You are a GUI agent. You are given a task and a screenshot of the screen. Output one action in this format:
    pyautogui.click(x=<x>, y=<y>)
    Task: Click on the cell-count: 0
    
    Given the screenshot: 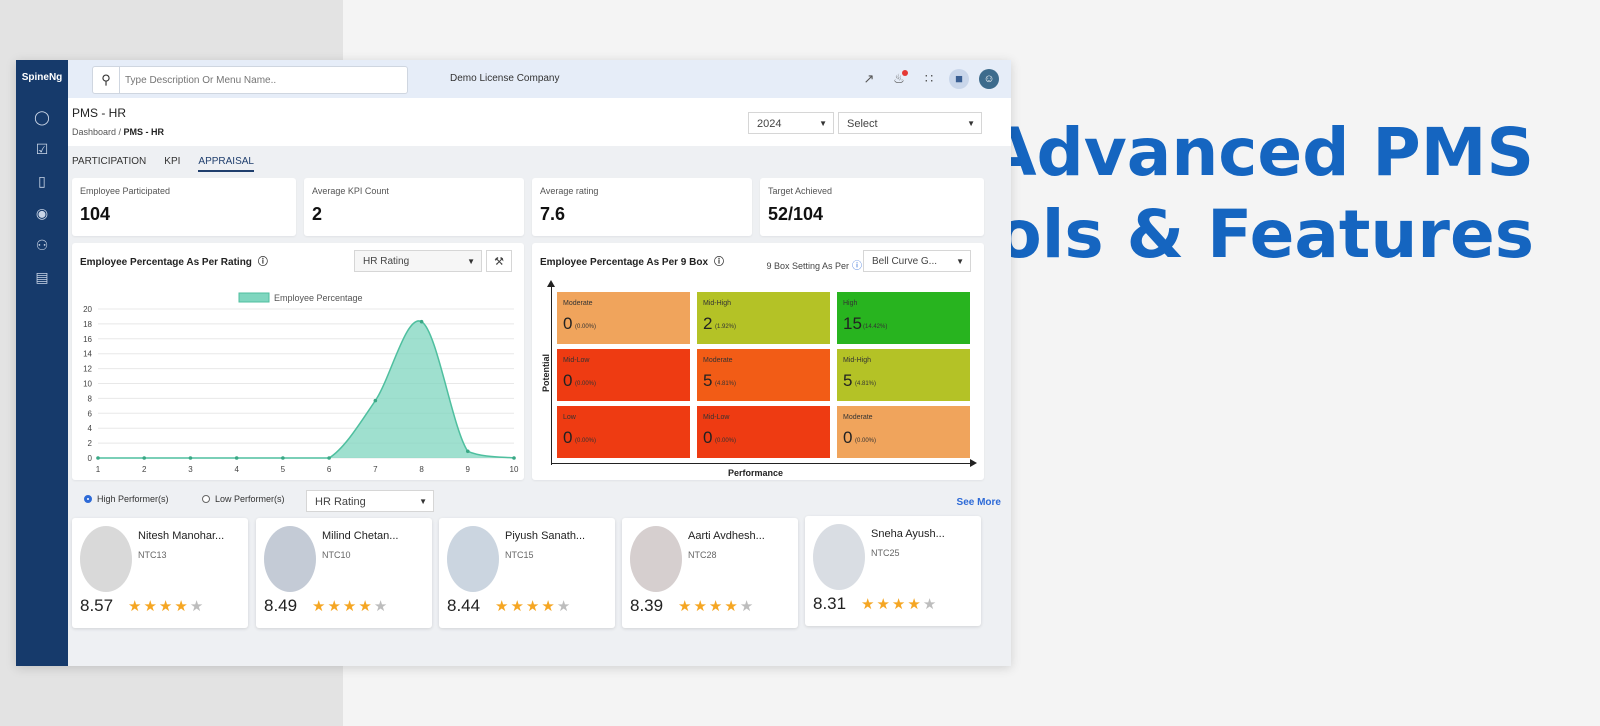 What is the action you would take?
    pyautogui.click(x=568, y=437)
    